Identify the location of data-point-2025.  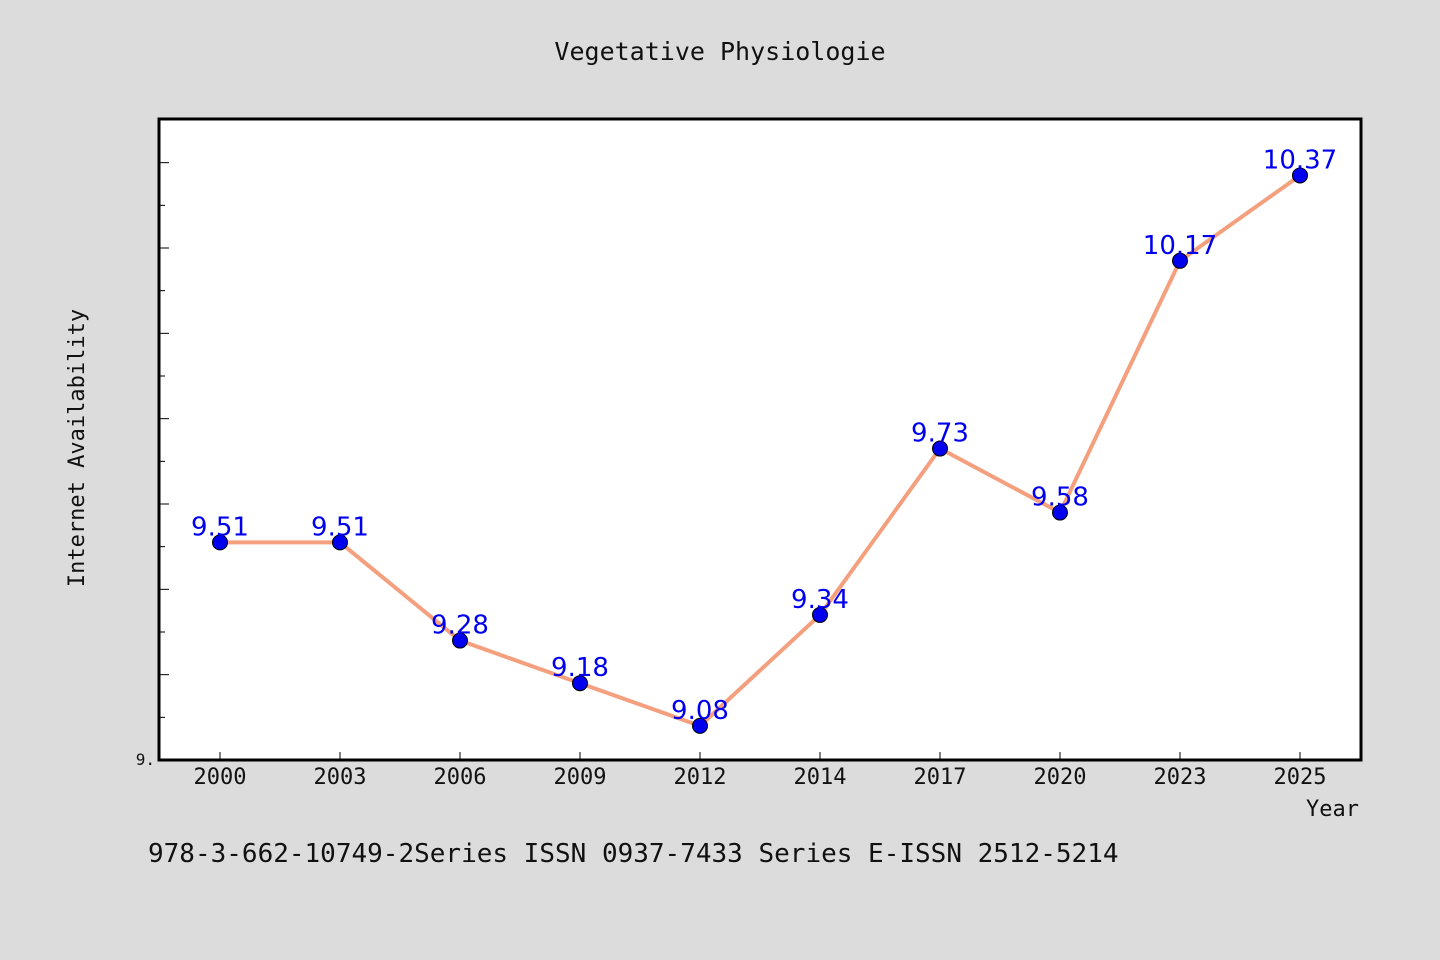
(1300, 175).